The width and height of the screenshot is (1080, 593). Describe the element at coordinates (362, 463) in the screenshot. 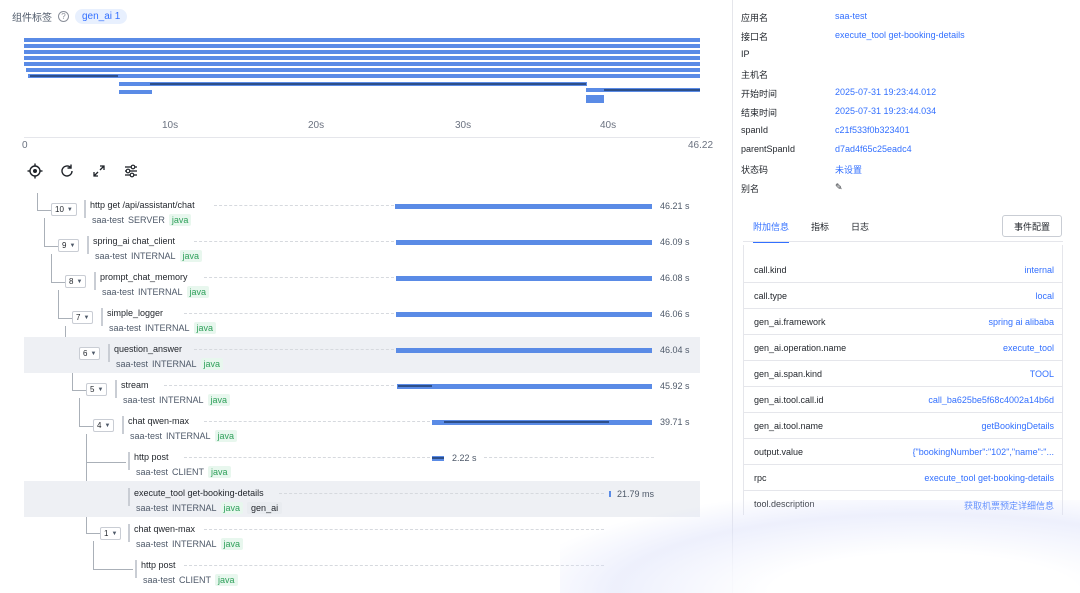

I see `span-row: http post saa-test CLIENT java 2.22 s` at that location.